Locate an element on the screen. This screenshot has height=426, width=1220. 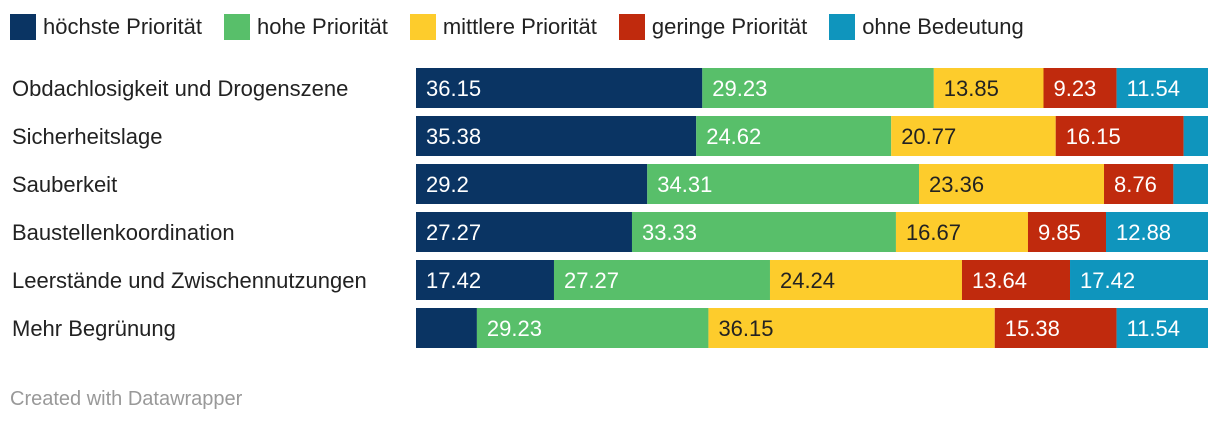
data-label: 33.33 is located at coordinates (669, 232).